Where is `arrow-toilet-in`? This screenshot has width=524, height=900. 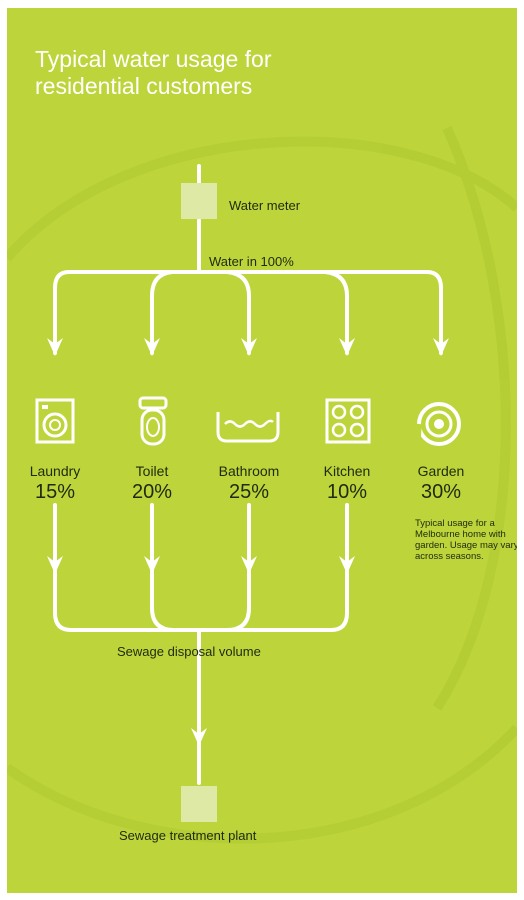
arrow-toilet-in is located at coordinates (152, 347).